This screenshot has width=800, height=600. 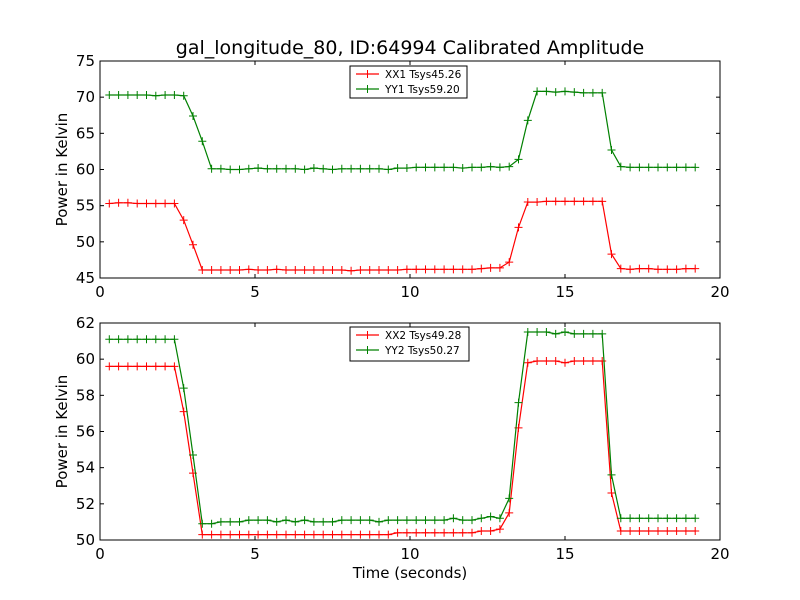 I want to click on legend-label-1: XX1 Tsys45.26, so click(x=423, y=75).